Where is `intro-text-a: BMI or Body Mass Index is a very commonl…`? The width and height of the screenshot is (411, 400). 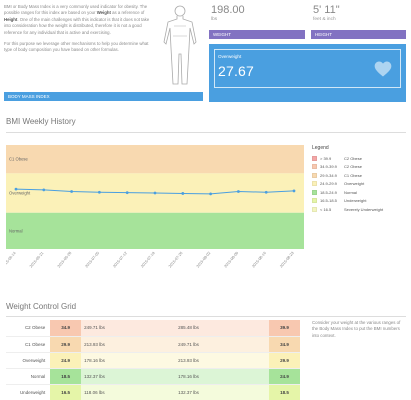
intro-text-a: BMI or Body Mass Index is a very commonl… is located at coordinates (76, 10).